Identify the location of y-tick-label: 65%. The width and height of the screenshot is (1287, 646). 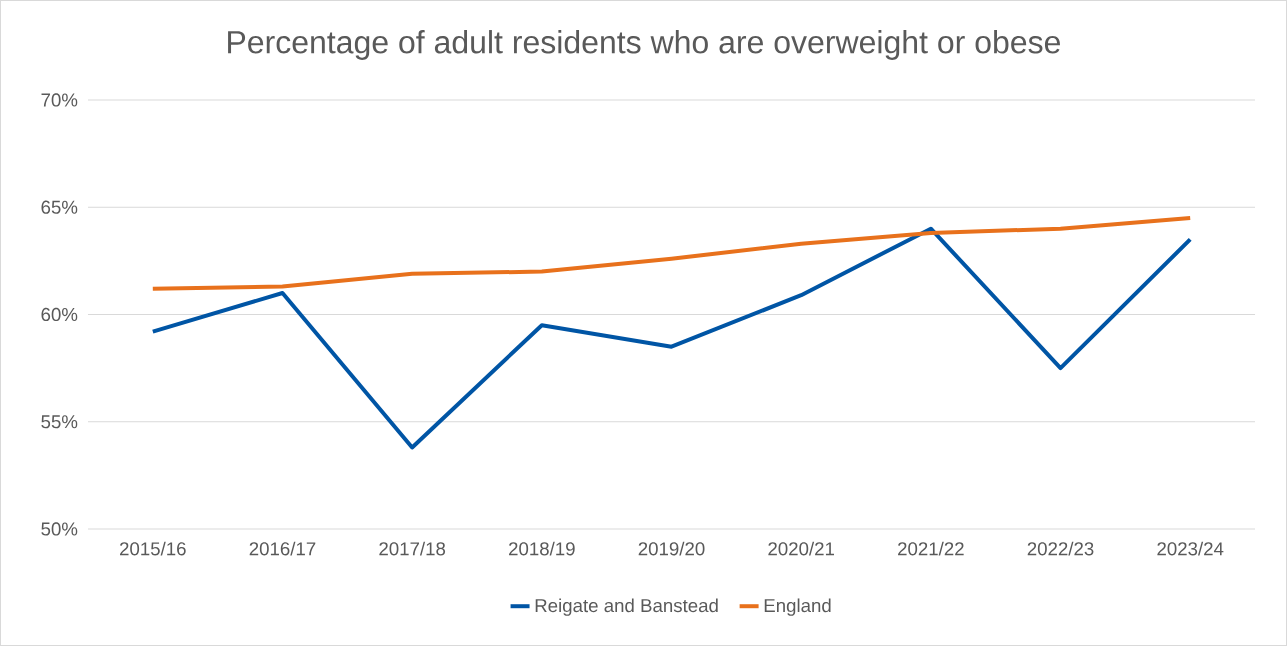
(59, 207).